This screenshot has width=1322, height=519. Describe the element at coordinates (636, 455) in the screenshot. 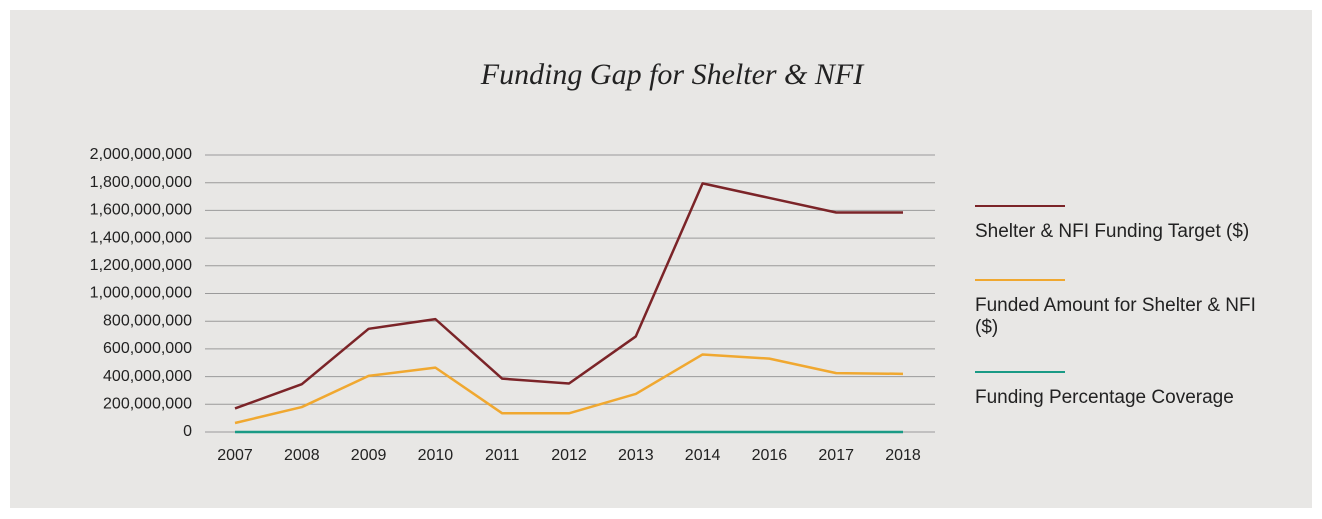

I see `x-tick-label: 2013` at that location.